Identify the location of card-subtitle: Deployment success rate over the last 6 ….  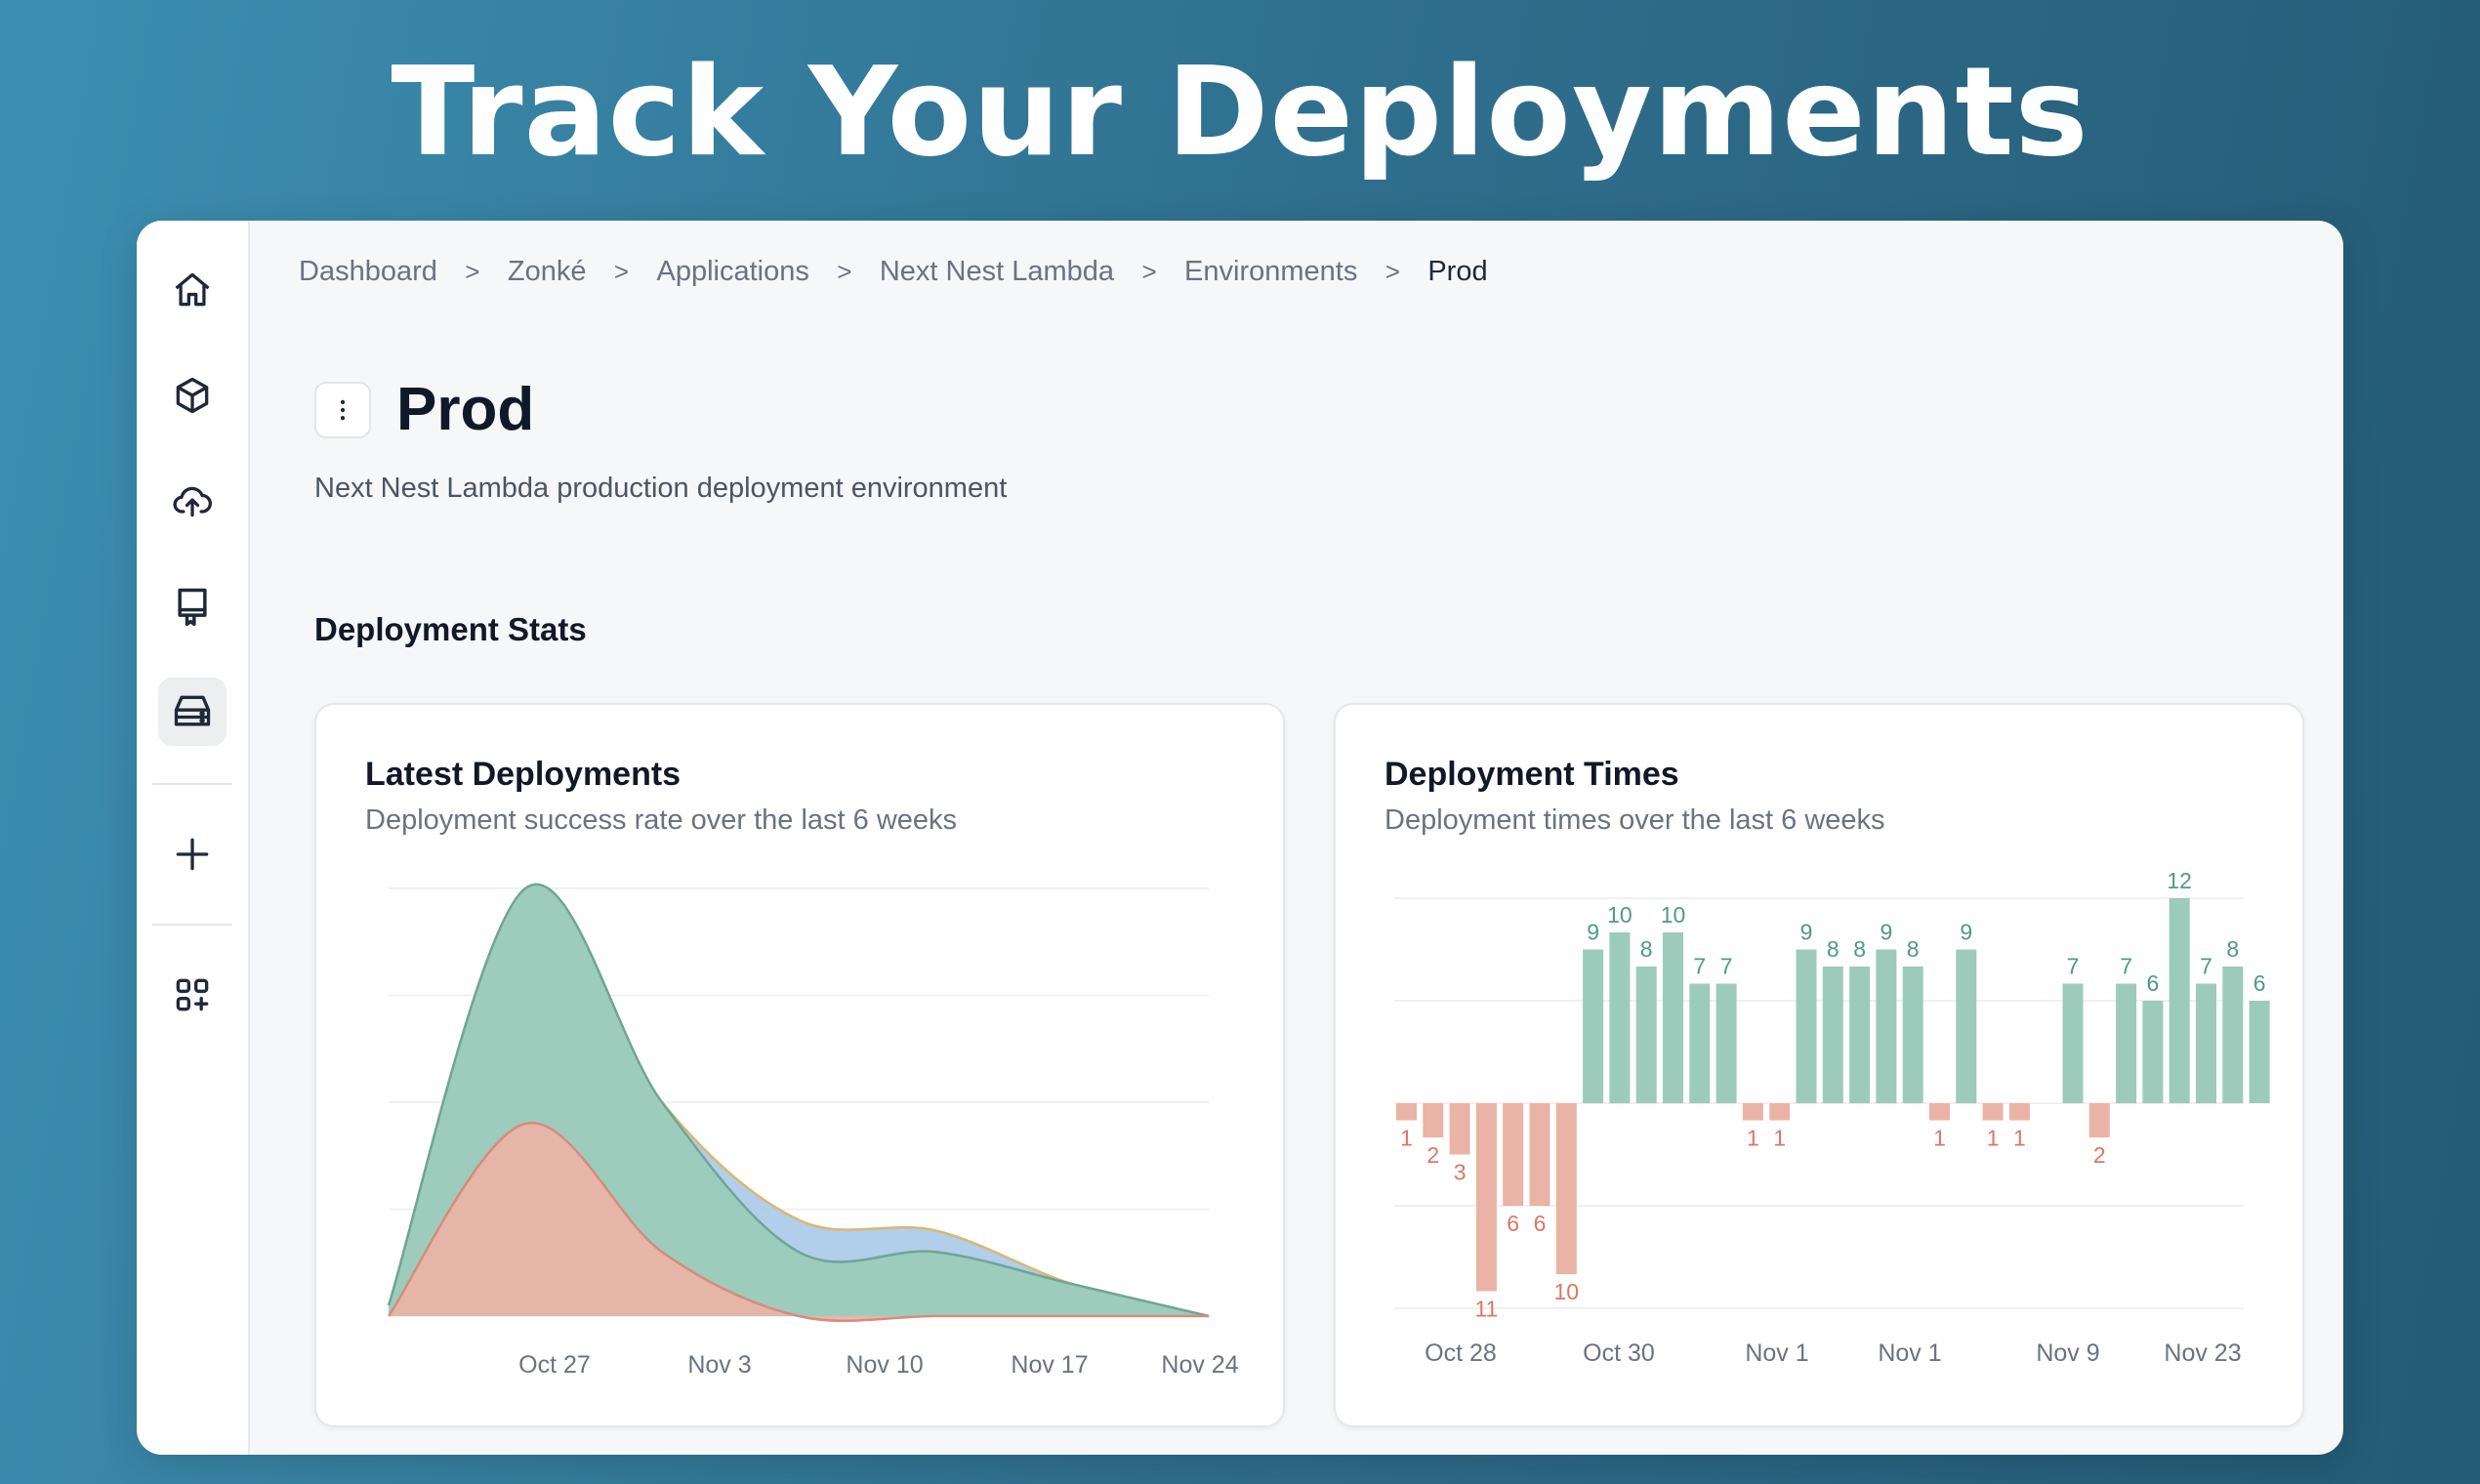
(661, 820).